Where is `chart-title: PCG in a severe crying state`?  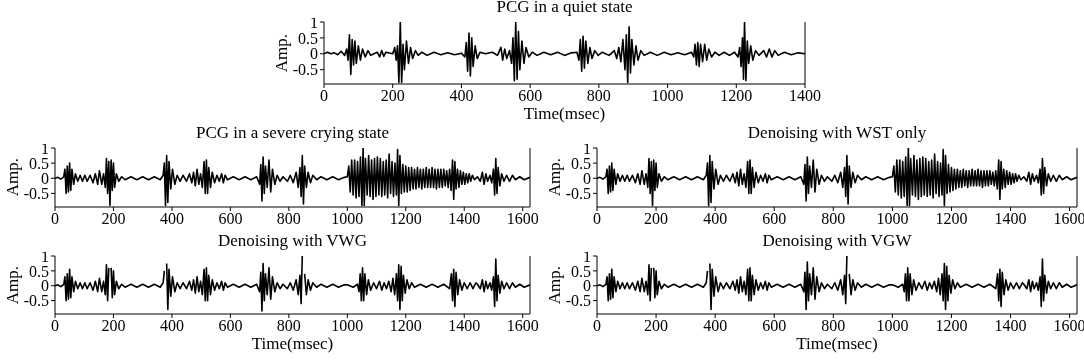 chart-title: PCG in a severe crying state is located at coordinates (292, 133).